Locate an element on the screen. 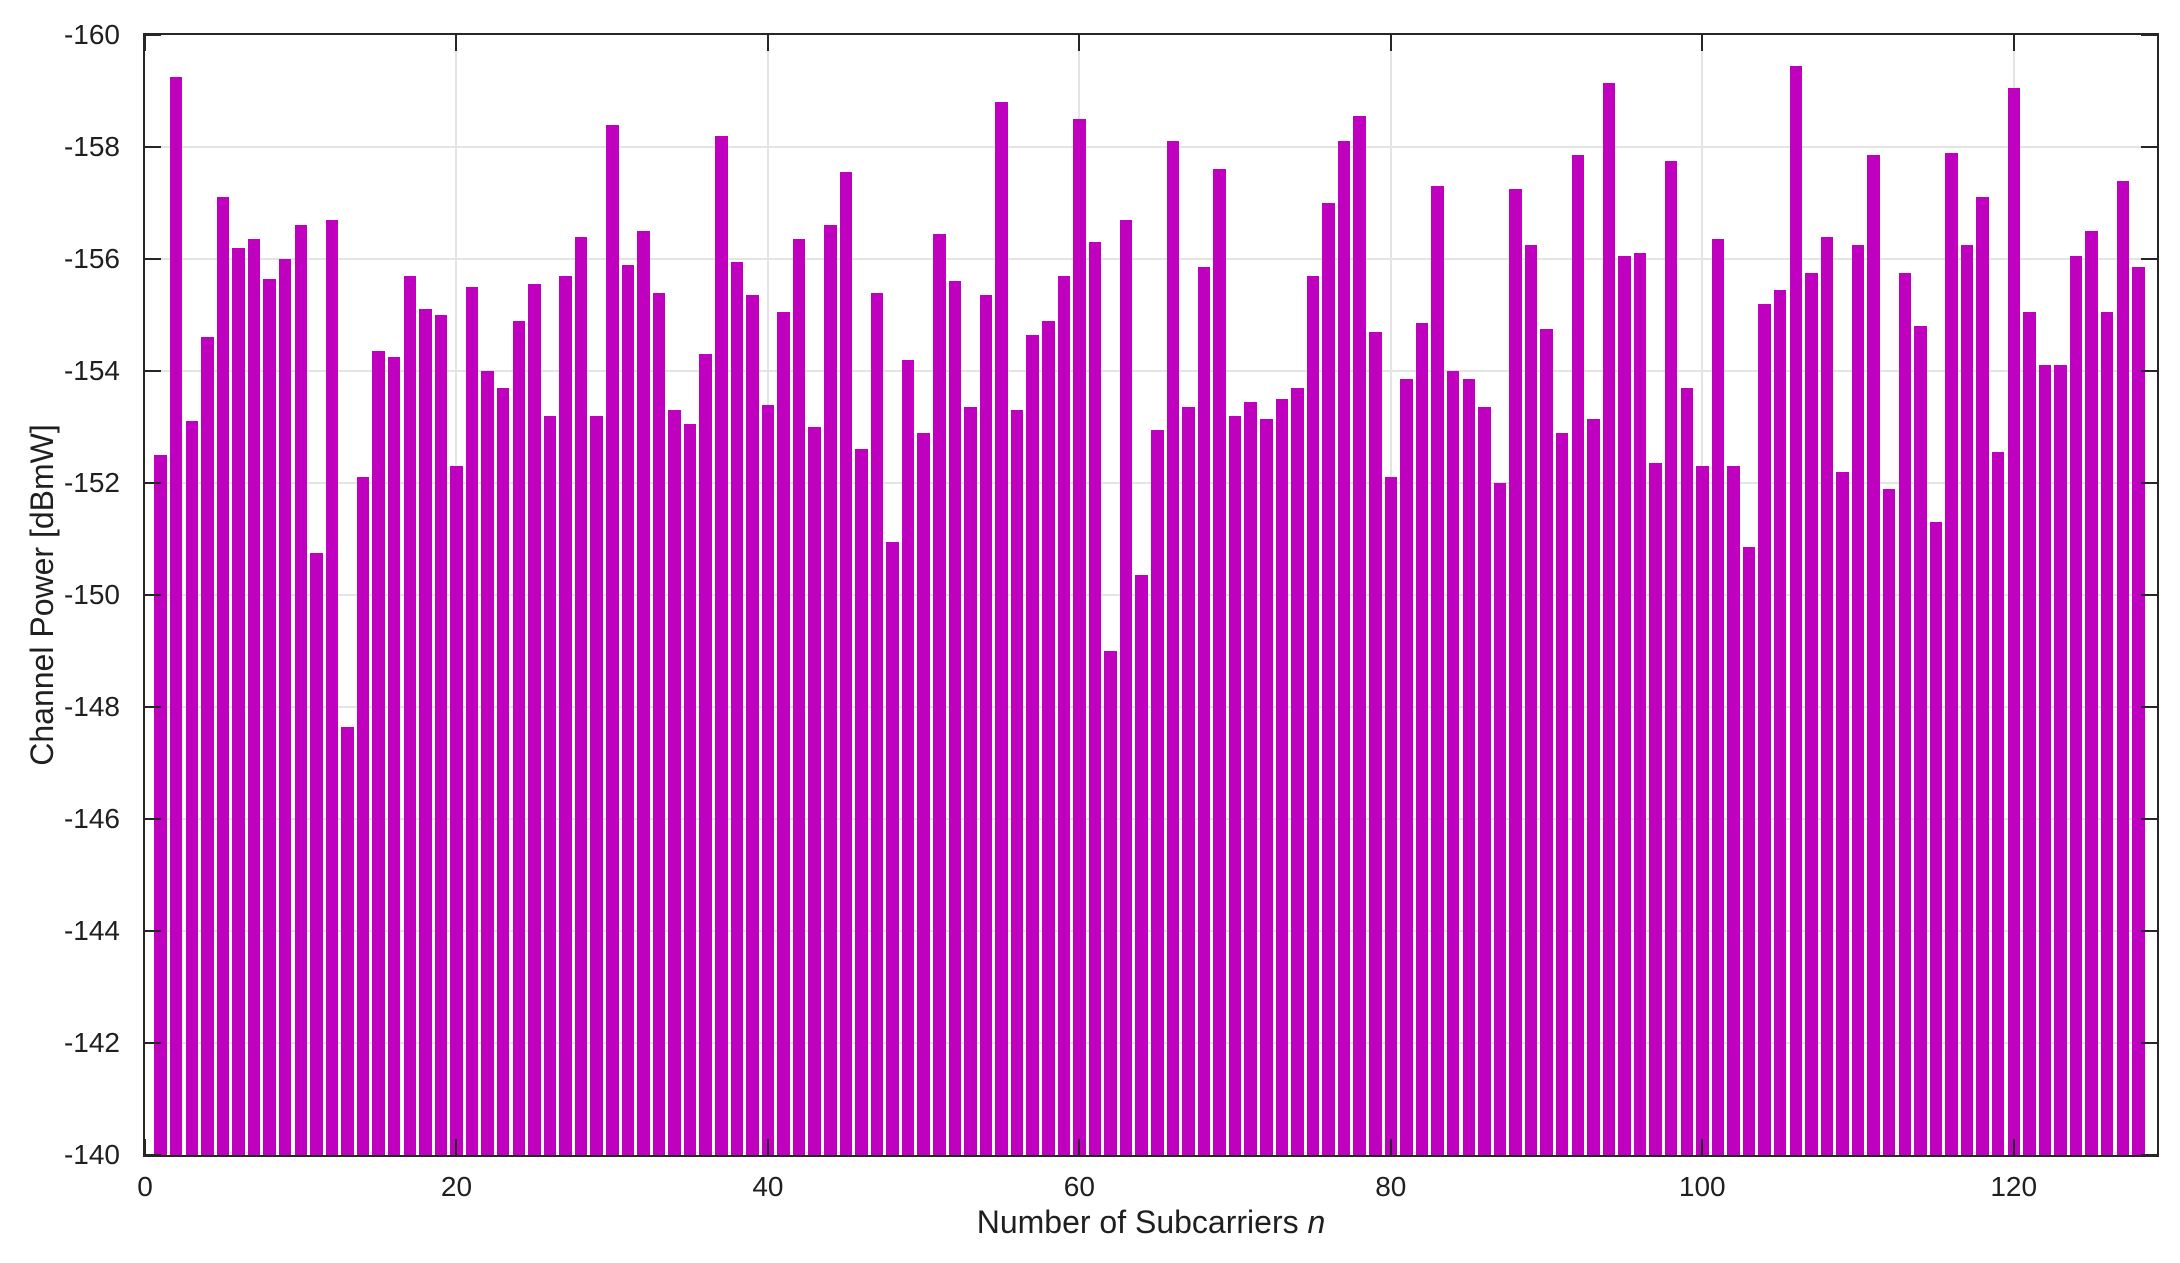  x-tick-label: 80 is located at coordinates (1391, 1186).